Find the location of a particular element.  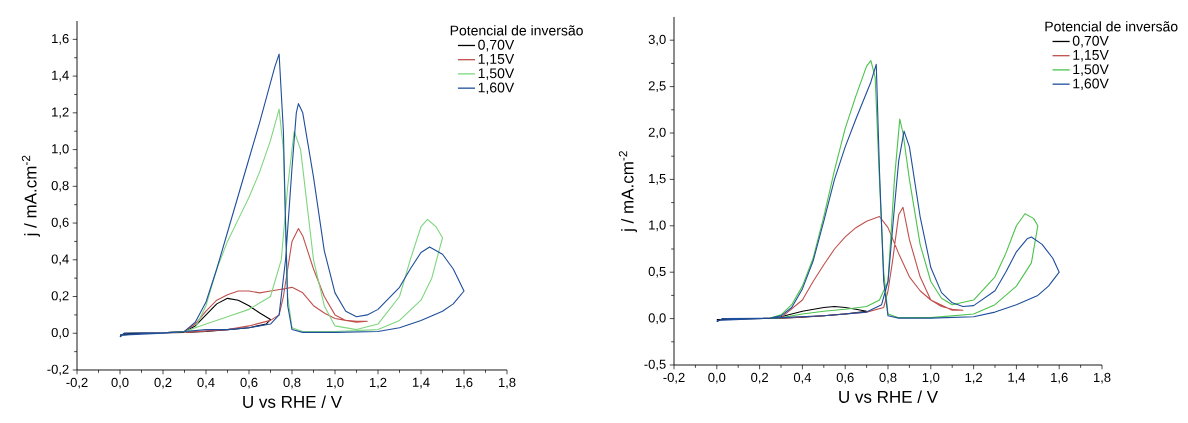

y-tick-label: 0,6 is located at coordinates (60, 223).